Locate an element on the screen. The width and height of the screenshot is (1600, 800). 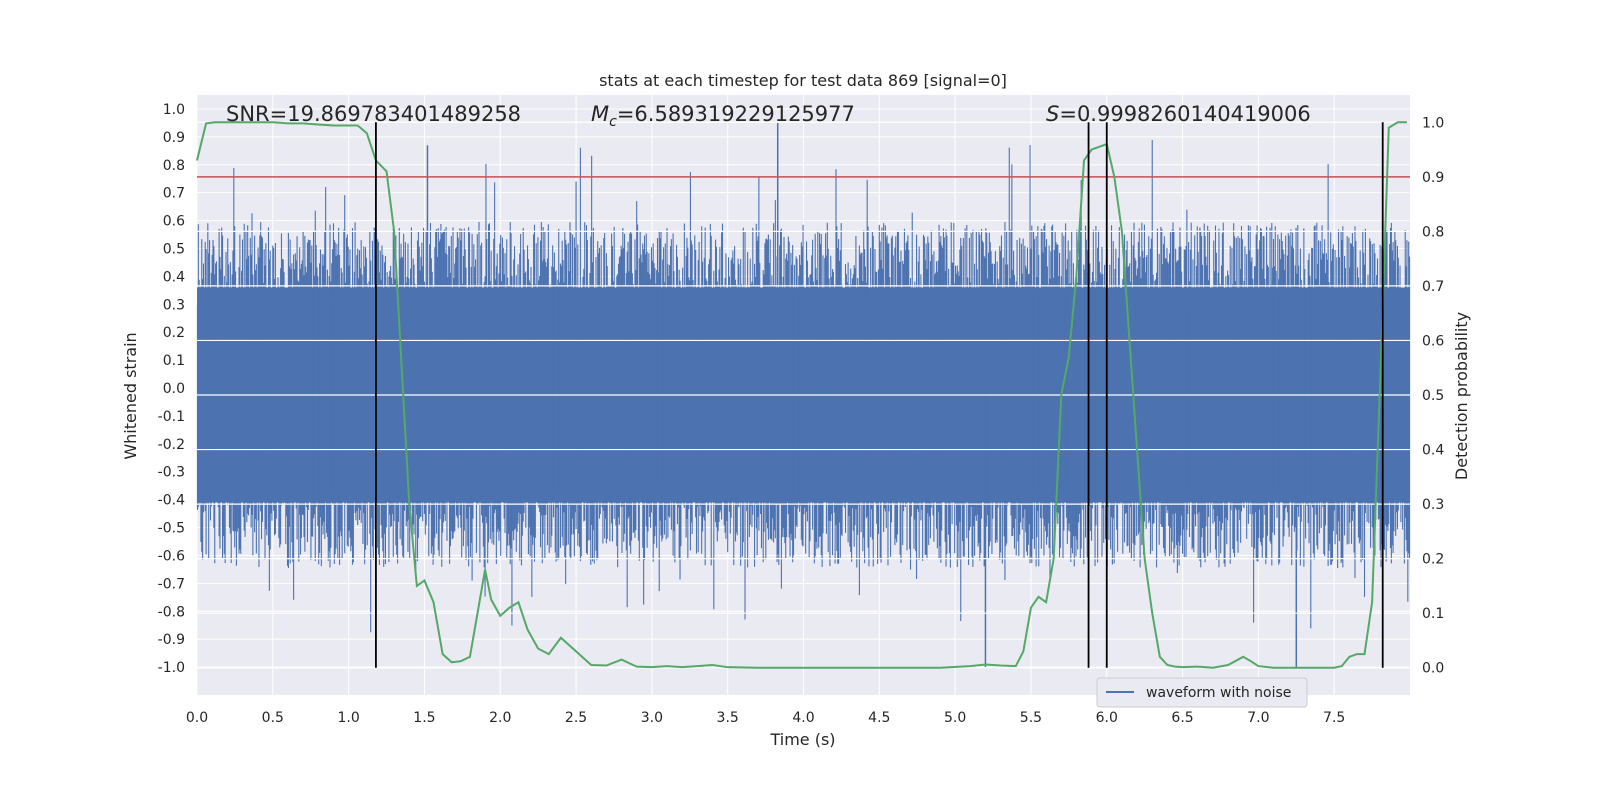
x-tick-label: 6.5 is located at coordinates (1182, 718).